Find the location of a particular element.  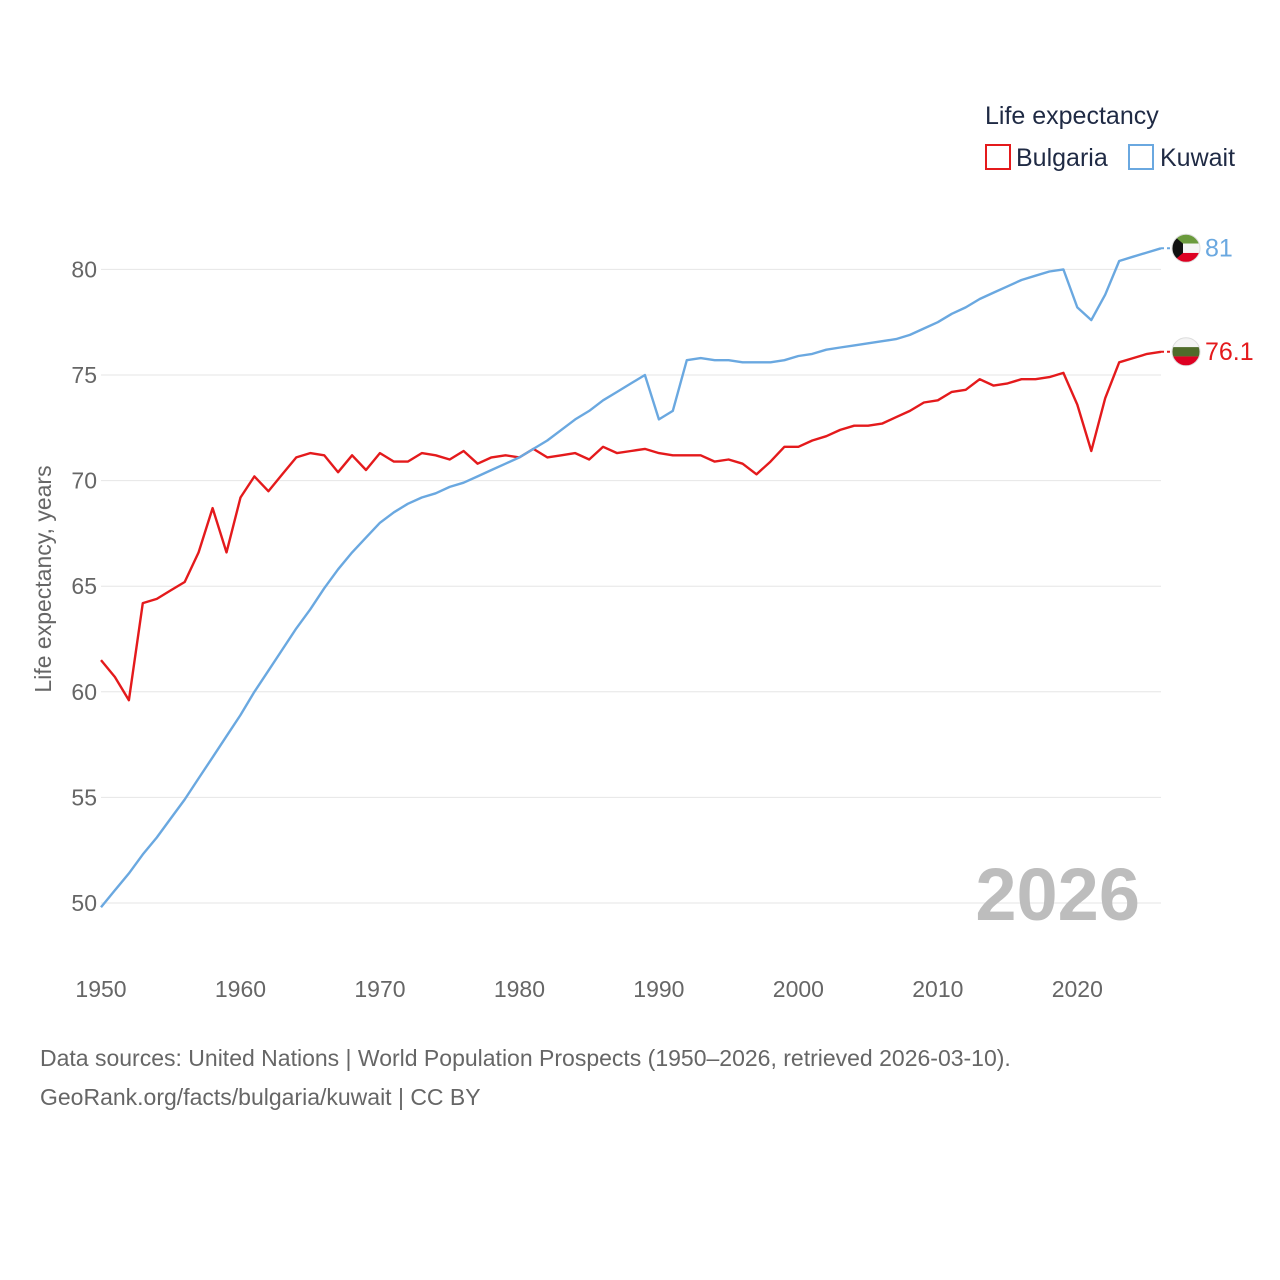

y-axis-label: Life expectancy, years is located at coordinates (43, 578).